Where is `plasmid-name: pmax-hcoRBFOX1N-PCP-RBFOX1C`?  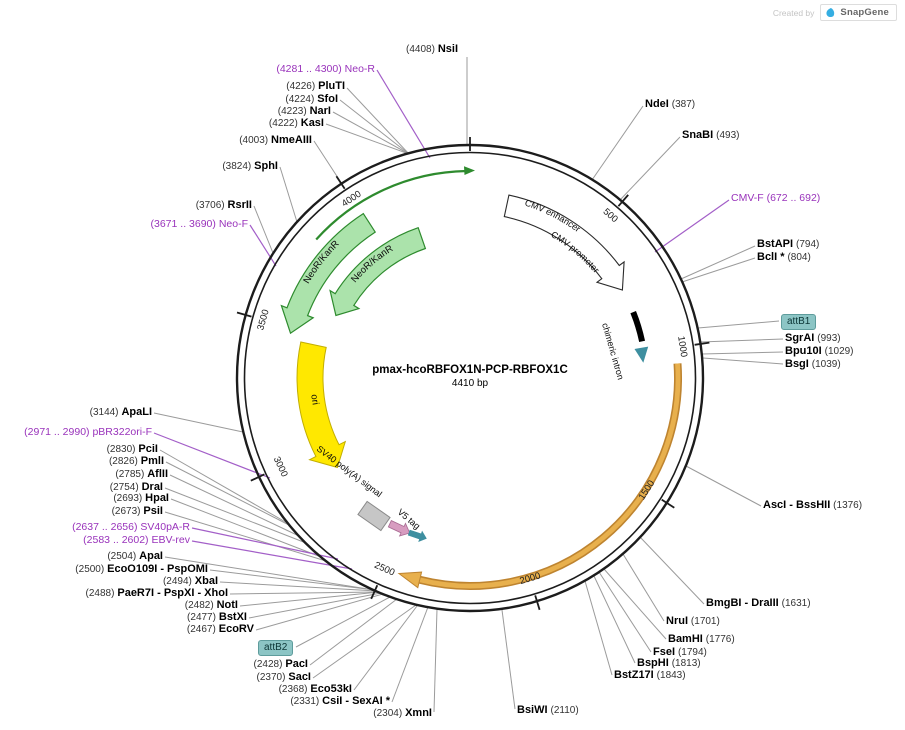 plasmid-name: pmax-hcoRBFOX1N-PCP-RBFOX1C is located at coordinates (470, 370).